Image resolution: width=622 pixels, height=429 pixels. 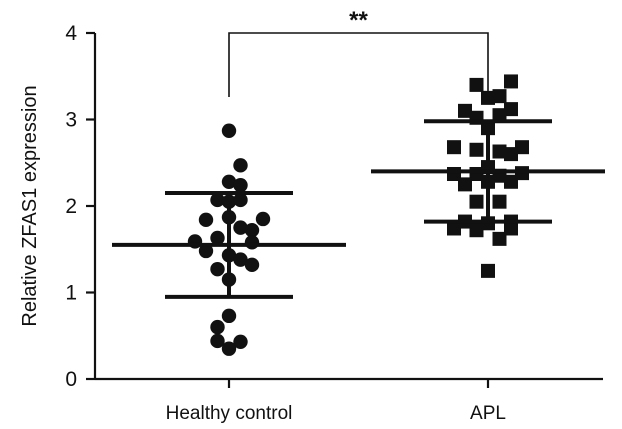 What do you see at coordinates (71, 206) in the screenshot?
I see `y-tick-label: 2` at bounding box center [71, 206].